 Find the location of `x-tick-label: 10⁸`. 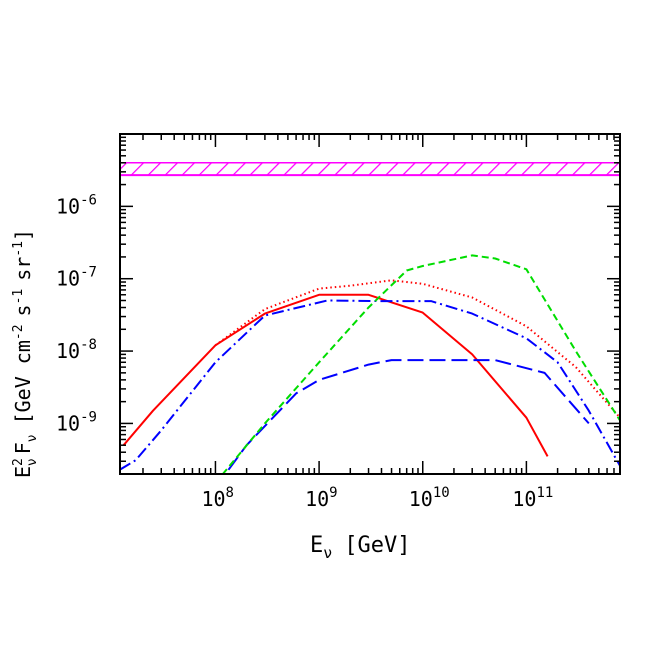

x-tick-label: 10⁸ is located at coordinates (217, 498).